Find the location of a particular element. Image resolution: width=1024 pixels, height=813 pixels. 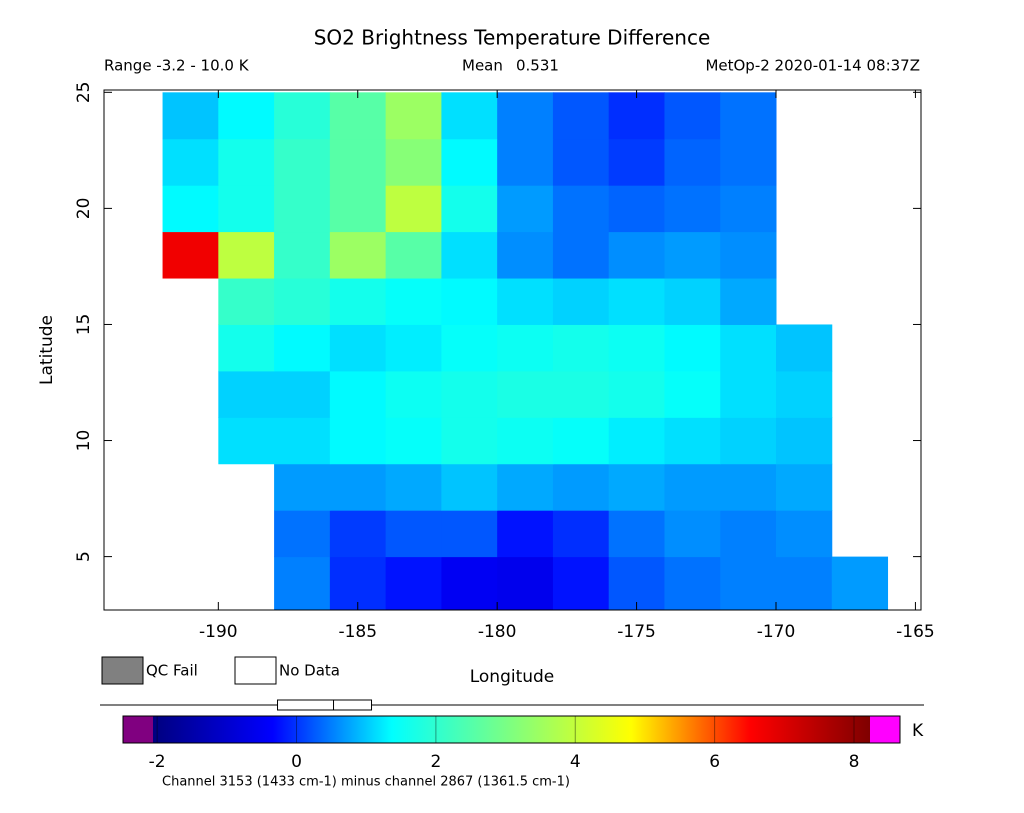

y-tick-label: 25 is located at coordinates (84, 93).